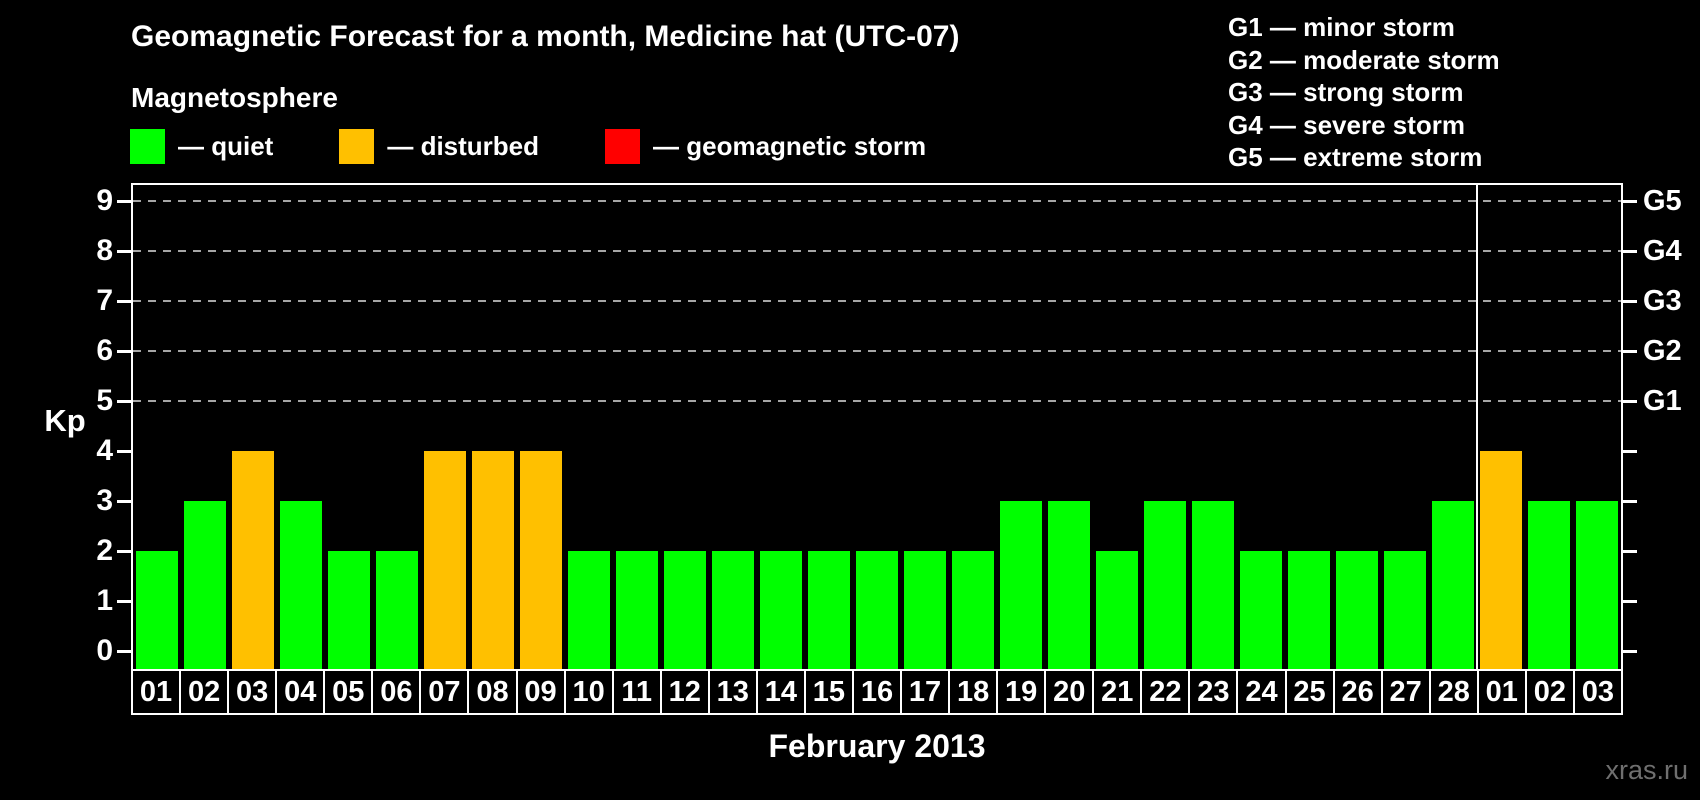  Describe the element at coordinates (252, 692) in the screenshot. I see `day-label: 03` at that location.